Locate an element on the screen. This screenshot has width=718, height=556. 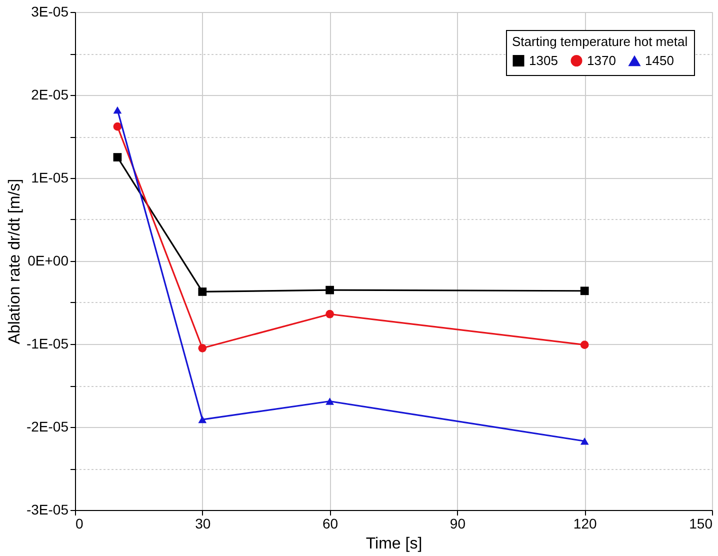
x-tick-label: 0 is located at coordinates (80, 524).